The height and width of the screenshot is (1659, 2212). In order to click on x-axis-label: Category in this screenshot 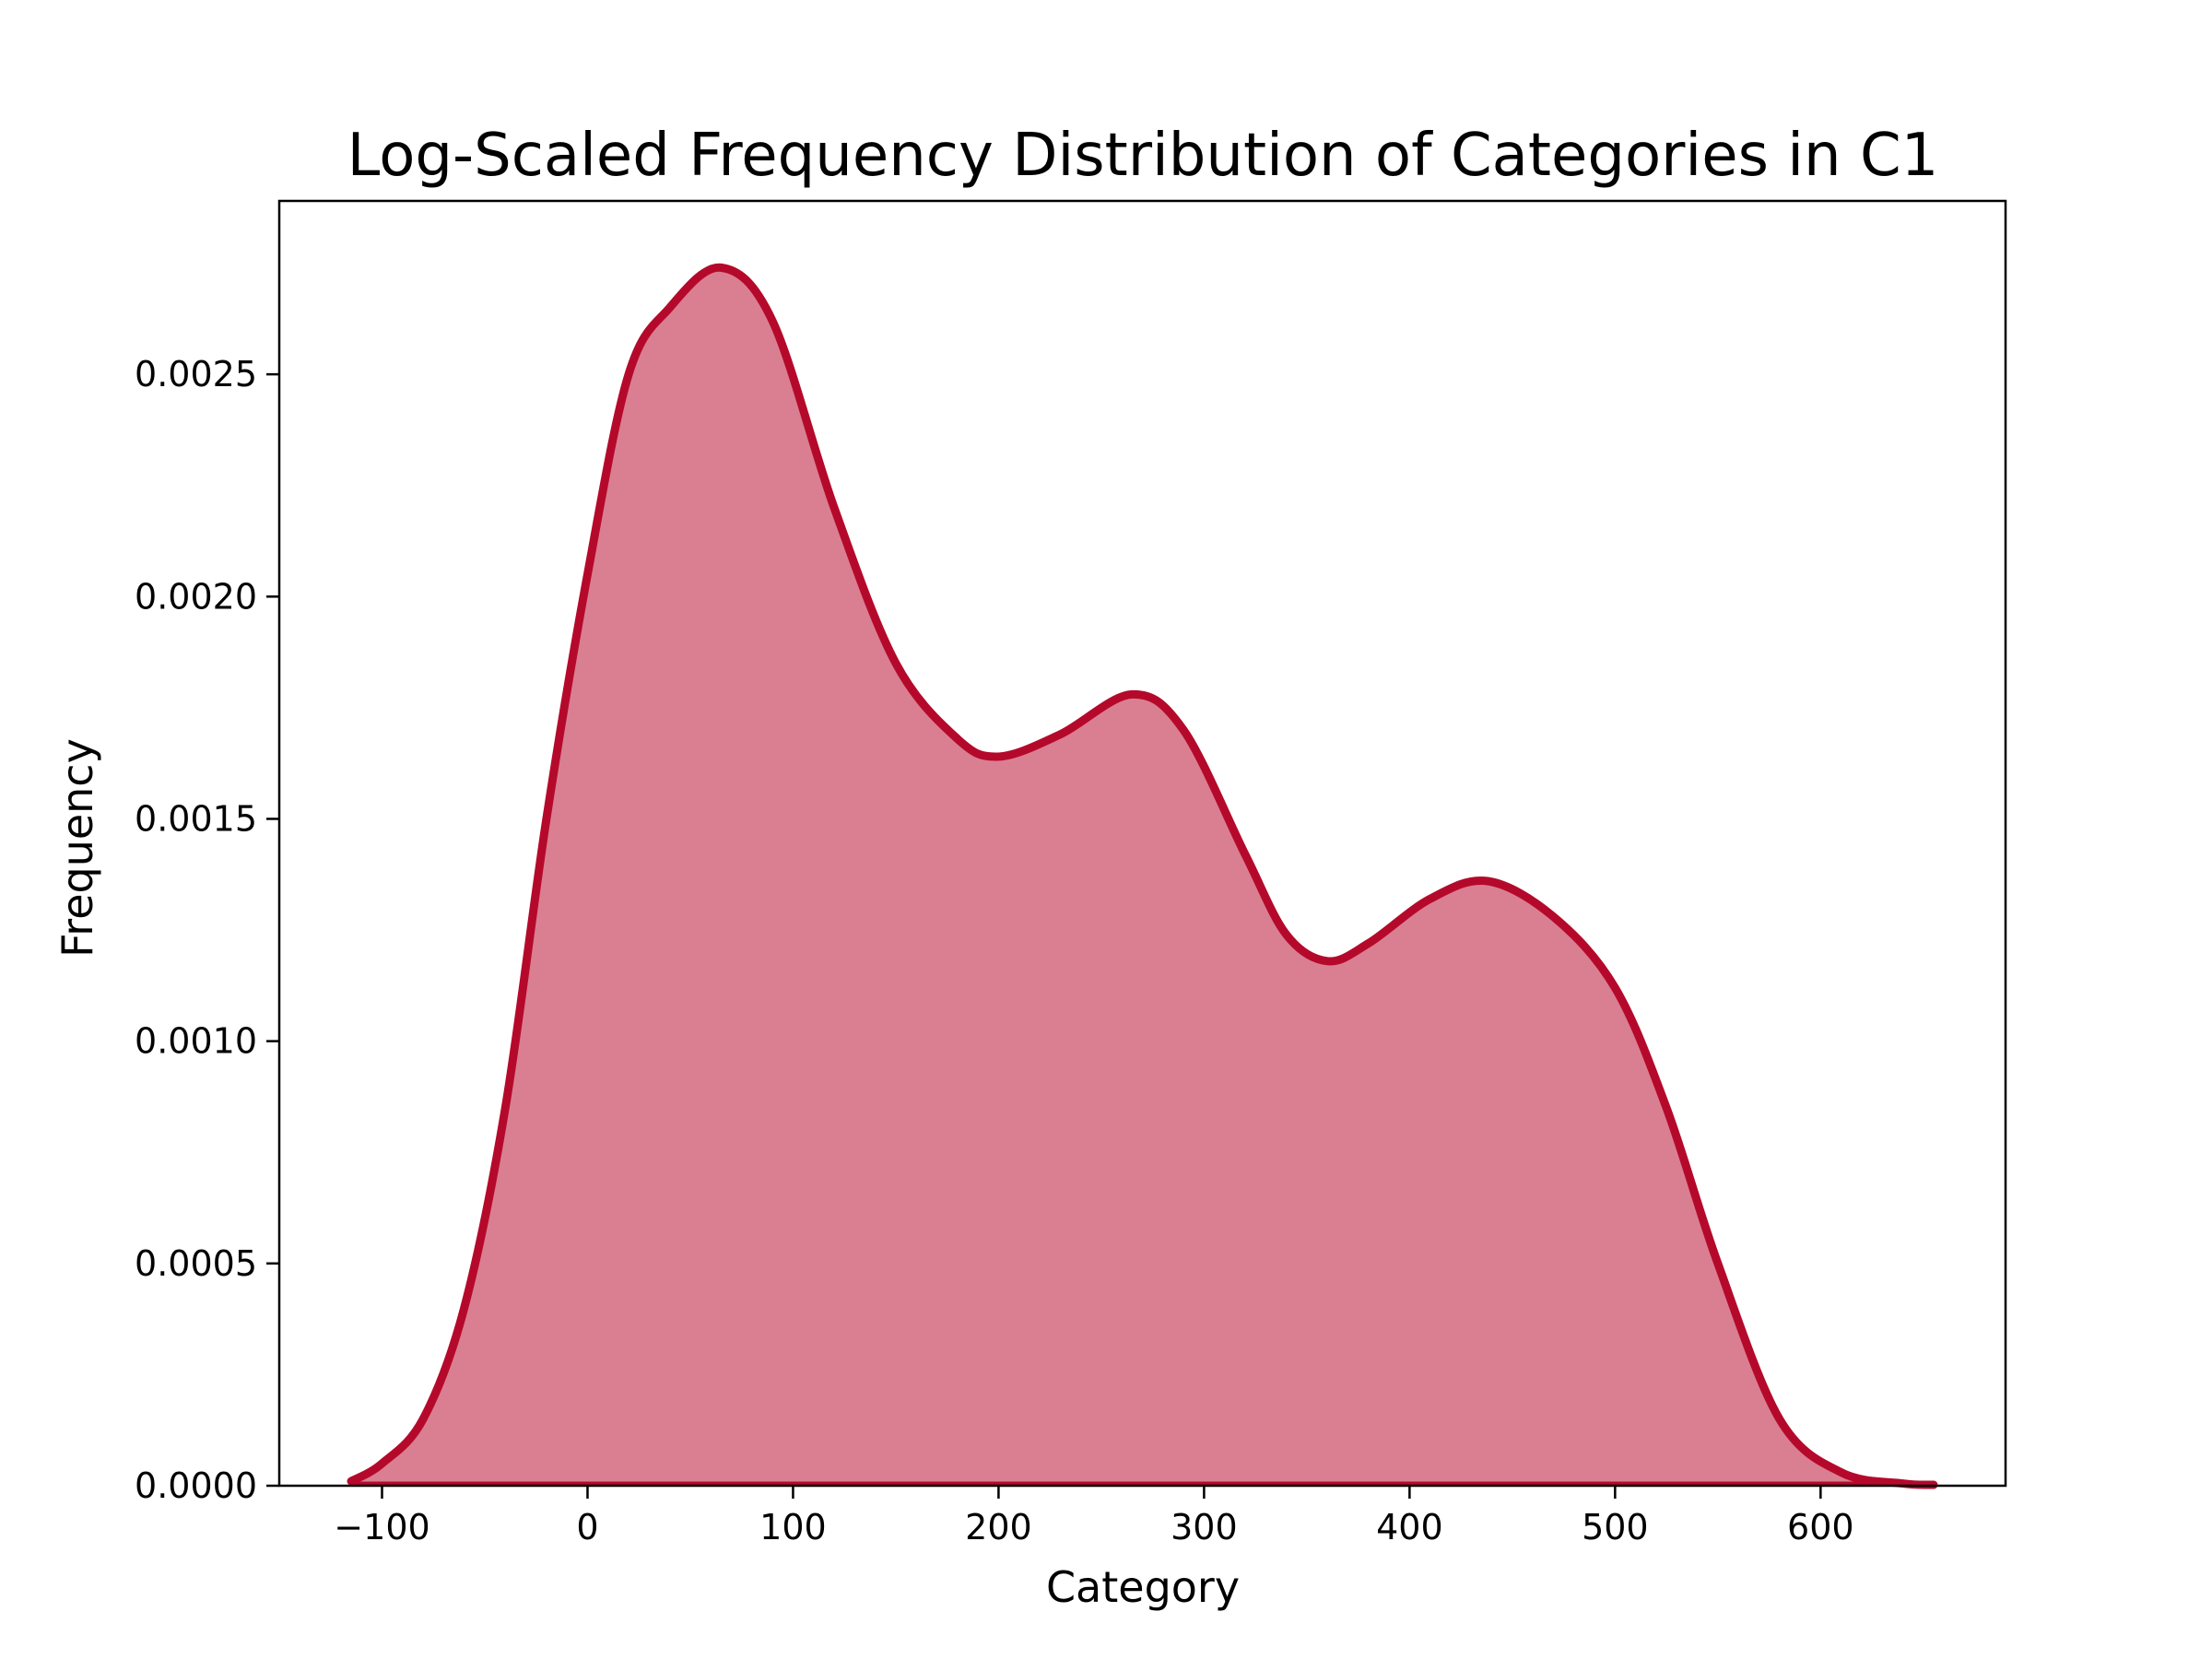, I will do `click(1143, 1587)`.